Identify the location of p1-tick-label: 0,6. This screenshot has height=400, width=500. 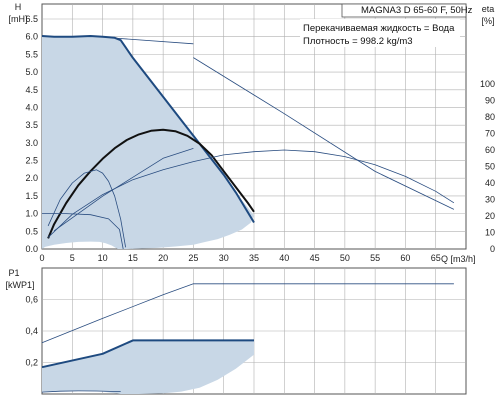
(31, 300).